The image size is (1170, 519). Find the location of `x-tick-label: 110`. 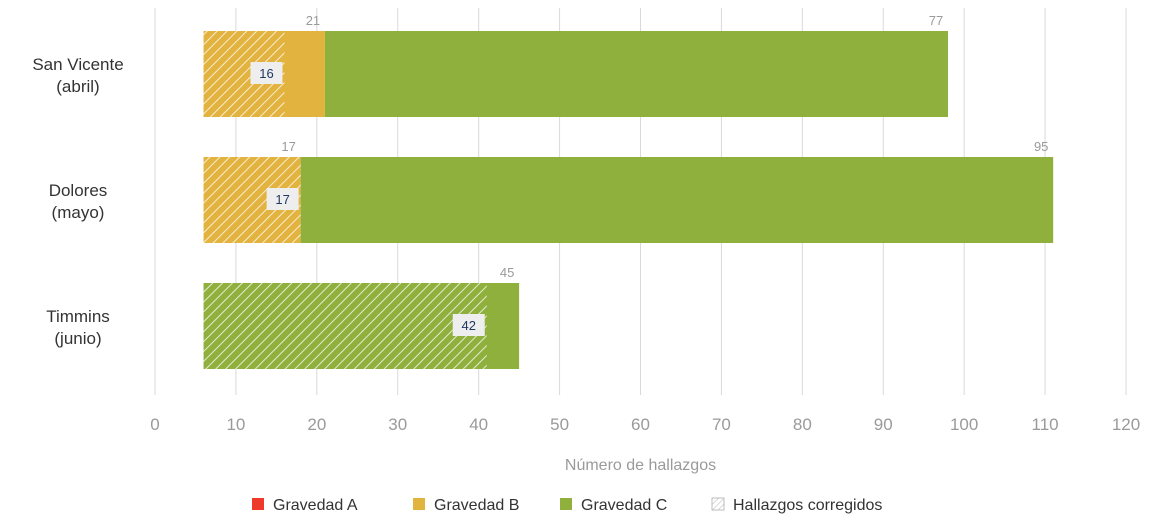

x-tick-label: 110 is located at coordinates (1045, 424).